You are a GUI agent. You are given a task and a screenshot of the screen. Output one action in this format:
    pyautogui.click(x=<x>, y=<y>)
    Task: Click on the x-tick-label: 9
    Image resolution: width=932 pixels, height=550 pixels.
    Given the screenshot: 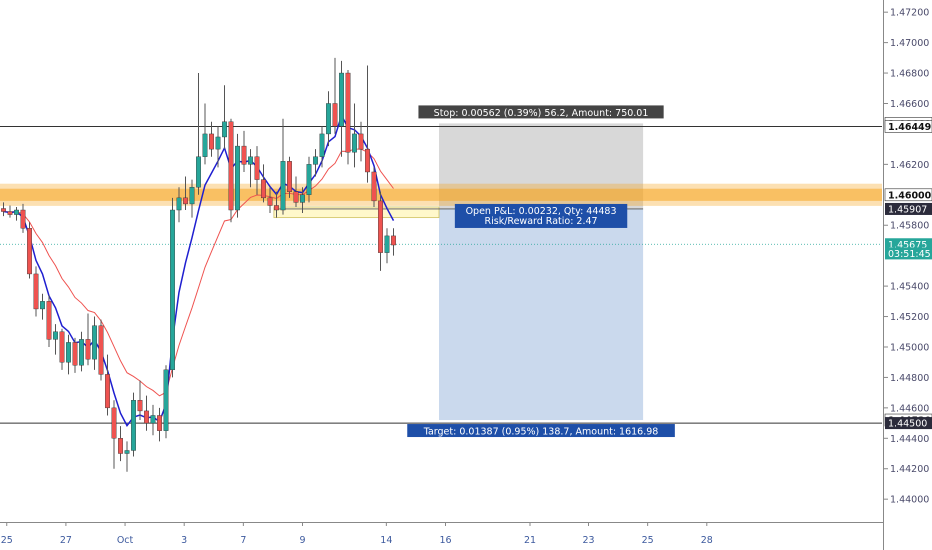 What is the action you would take?
    pyautogui.click(x=302, y=540)
    